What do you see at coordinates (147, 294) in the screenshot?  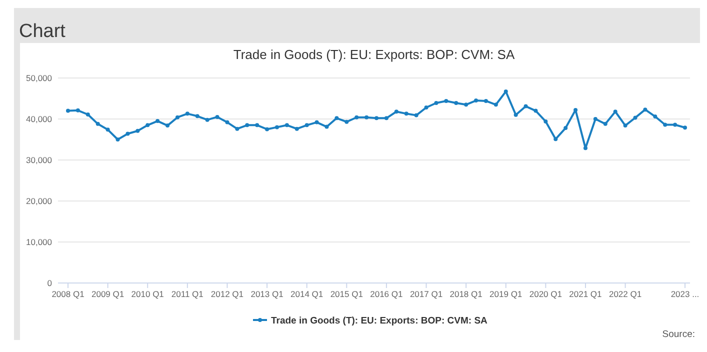 I see `x-tick-label: 2010 Q1` at bounding box center [147, 294].